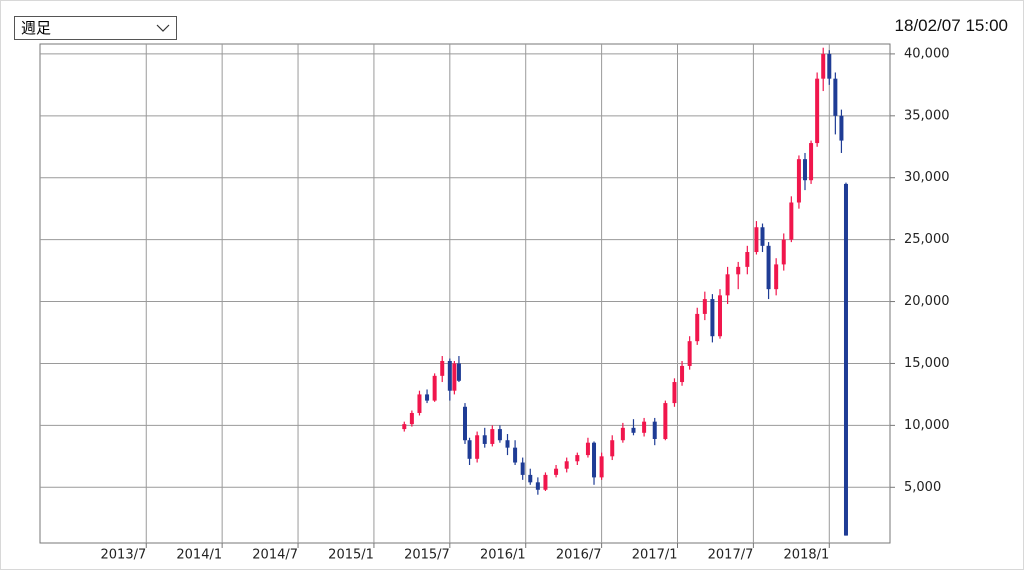  Describe the element at coordinates (655, 555) in the screenshot. I see `x-tick-label: 2017/1` at that location.